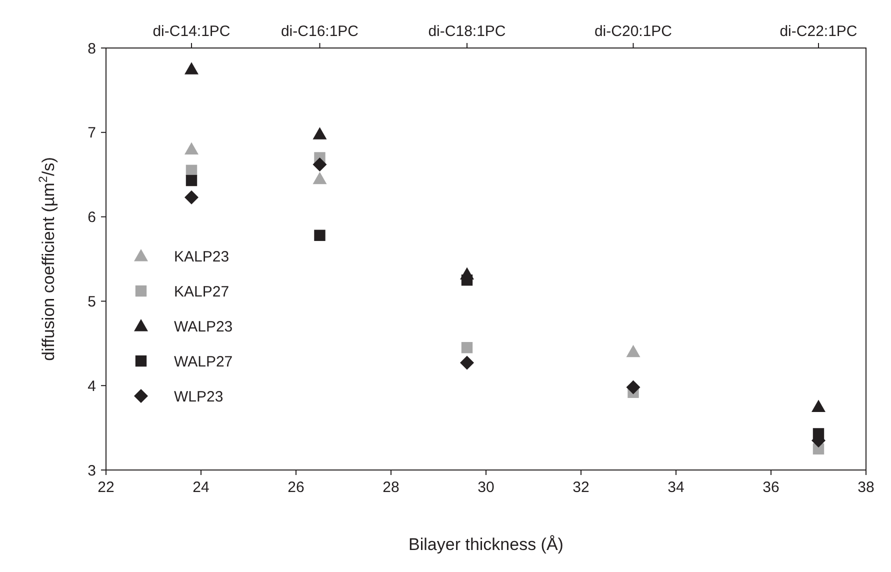  I want to click on x-tick-label: 36, so click(771, 487).